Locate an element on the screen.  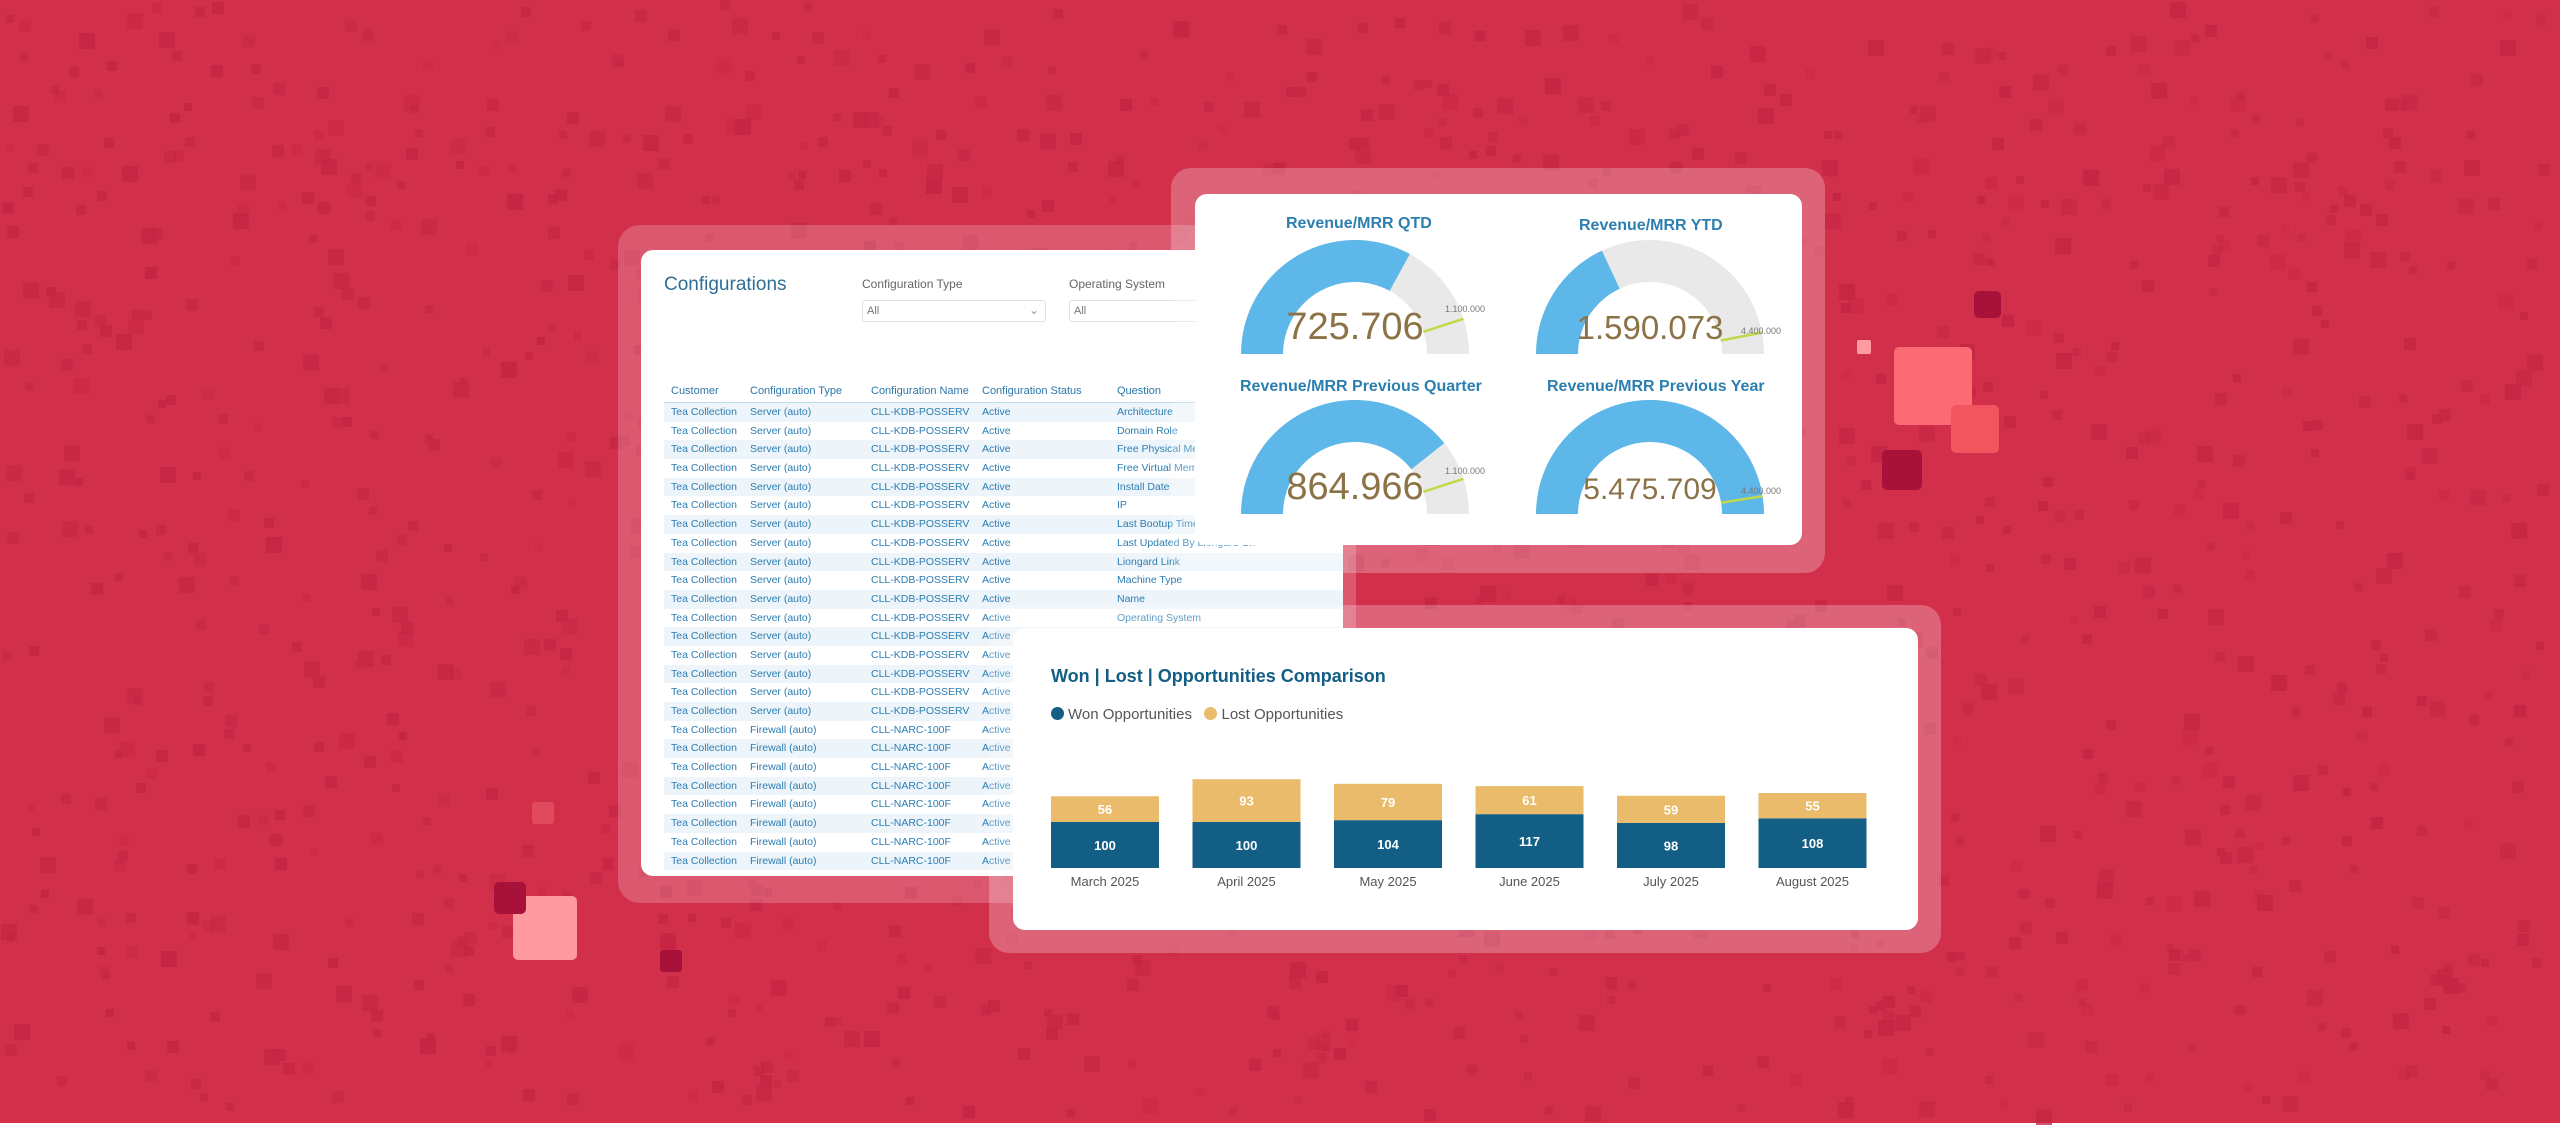
x-tick-label: June 2025 is located at coordinates (1529, 881).